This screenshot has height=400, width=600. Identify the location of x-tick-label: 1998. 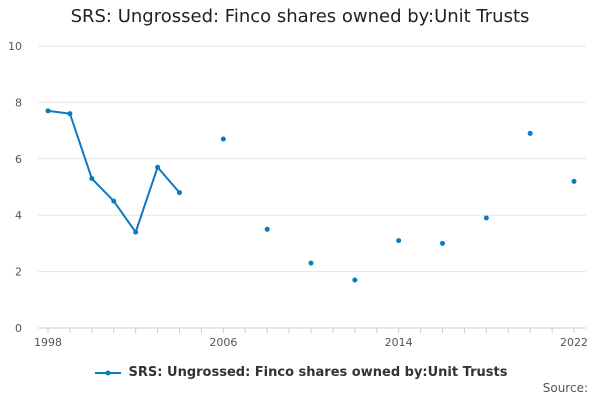
(48, 342).